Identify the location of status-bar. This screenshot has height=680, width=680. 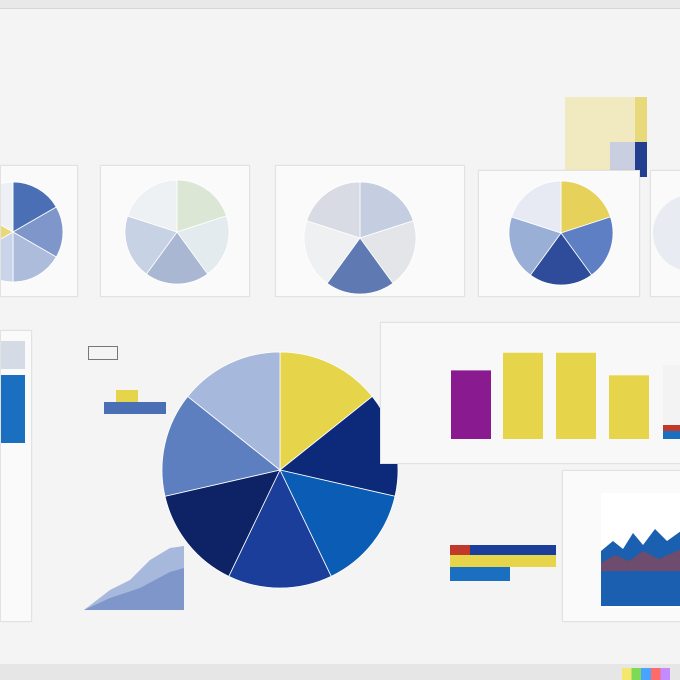
(340, 672).